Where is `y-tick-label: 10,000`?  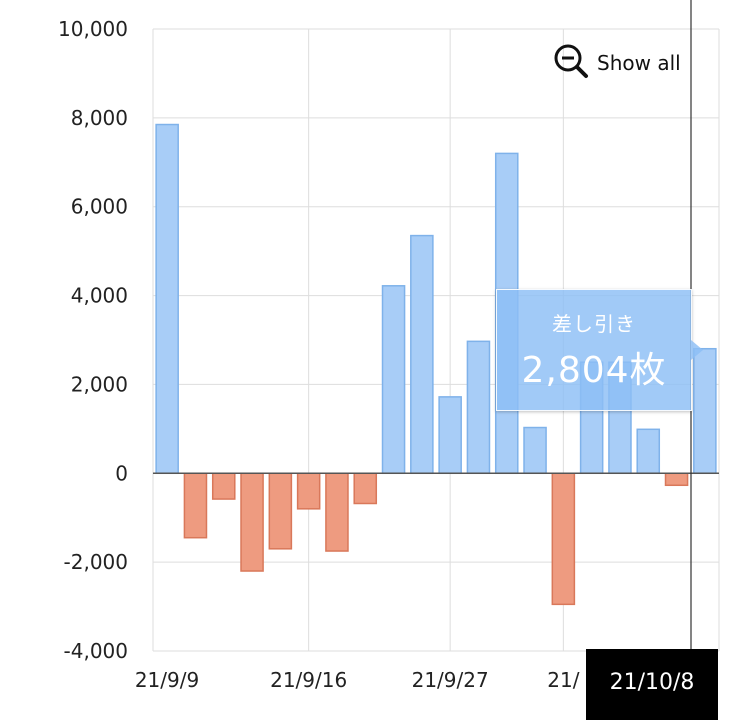
y-tick-label: 10,000 is located at coordinates (93, 29).